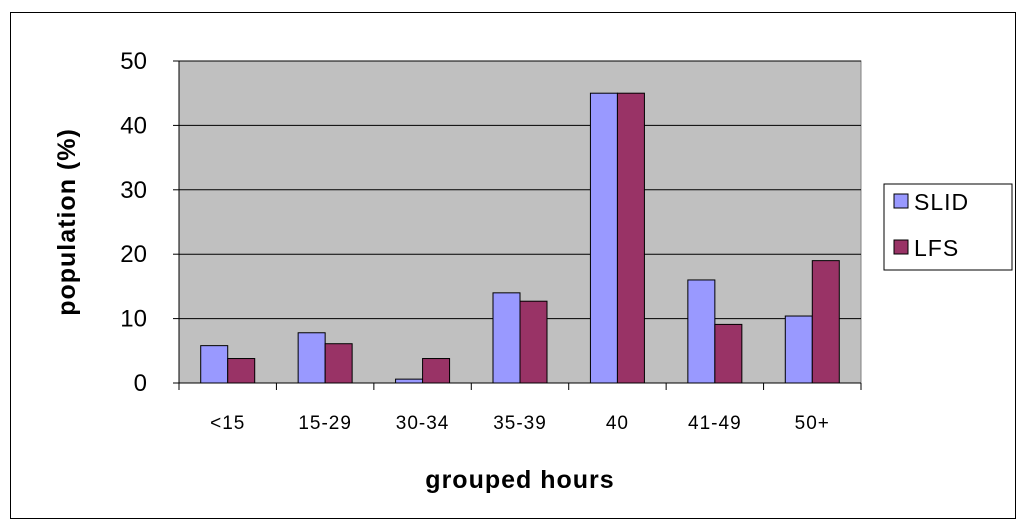 The width and height of the screenshot is (1024, 527). What do you see at coordinates (520, 423) in the screenshot?
I see `x-tick-label: 35-39` at bounding box center [520, 423].